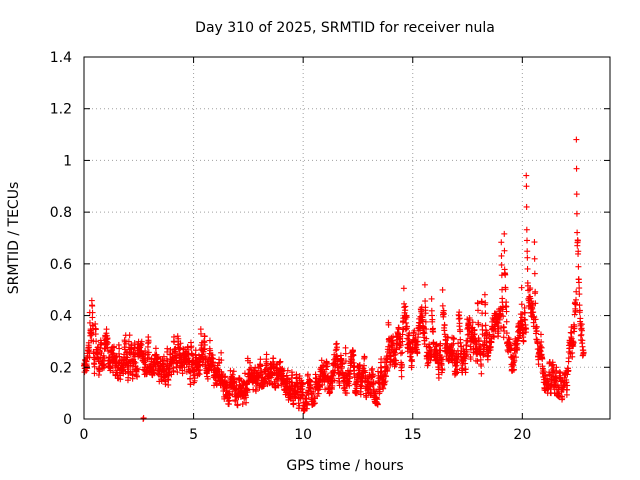 The height and width of the screenshot is (480, 640). I want to click on y-tick-label: 0.2, so click(61, 368).